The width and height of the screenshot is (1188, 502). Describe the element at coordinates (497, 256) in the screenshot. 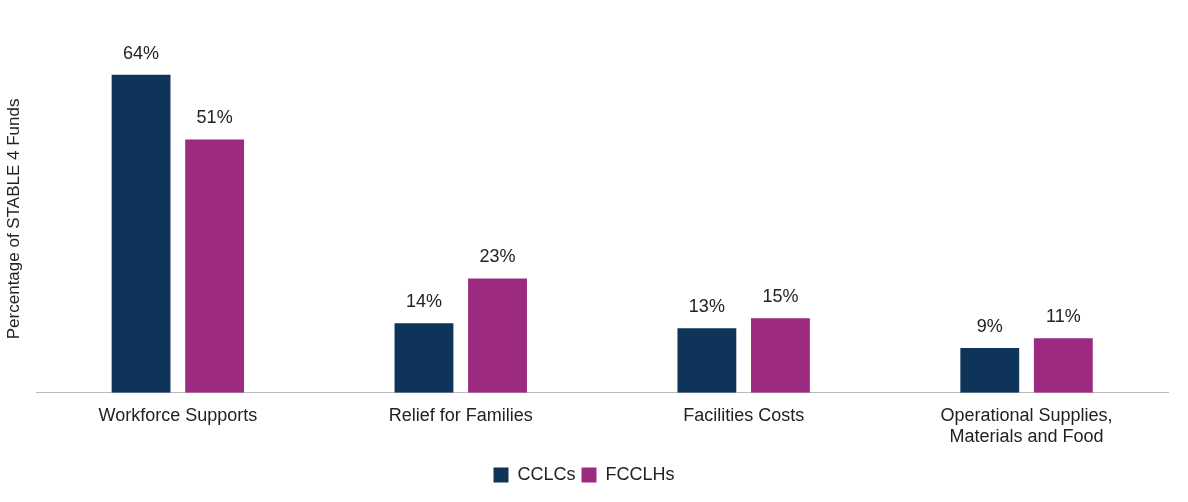

I see `data-label: 23%` at that location.